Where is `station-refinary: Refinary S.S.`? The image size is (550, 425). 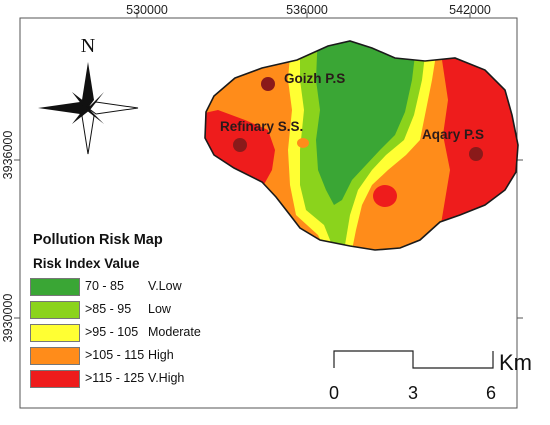 station-refinary: Refinary S.S. is located at coordinates (261, 135).